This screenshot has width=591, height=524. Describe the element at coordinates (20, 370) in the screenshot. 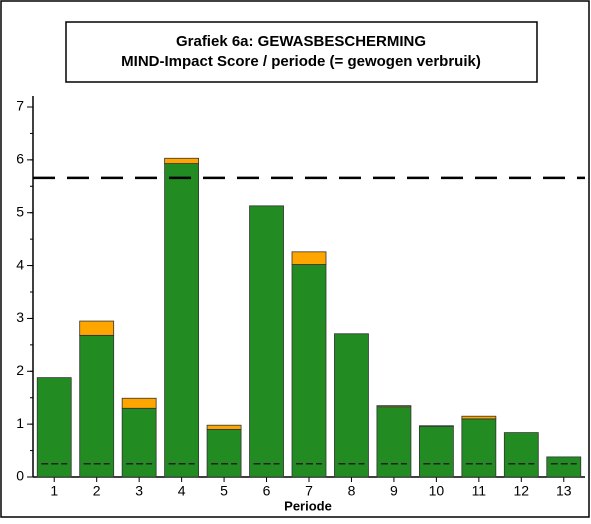

I see `y-tick-label: 2` at that location.